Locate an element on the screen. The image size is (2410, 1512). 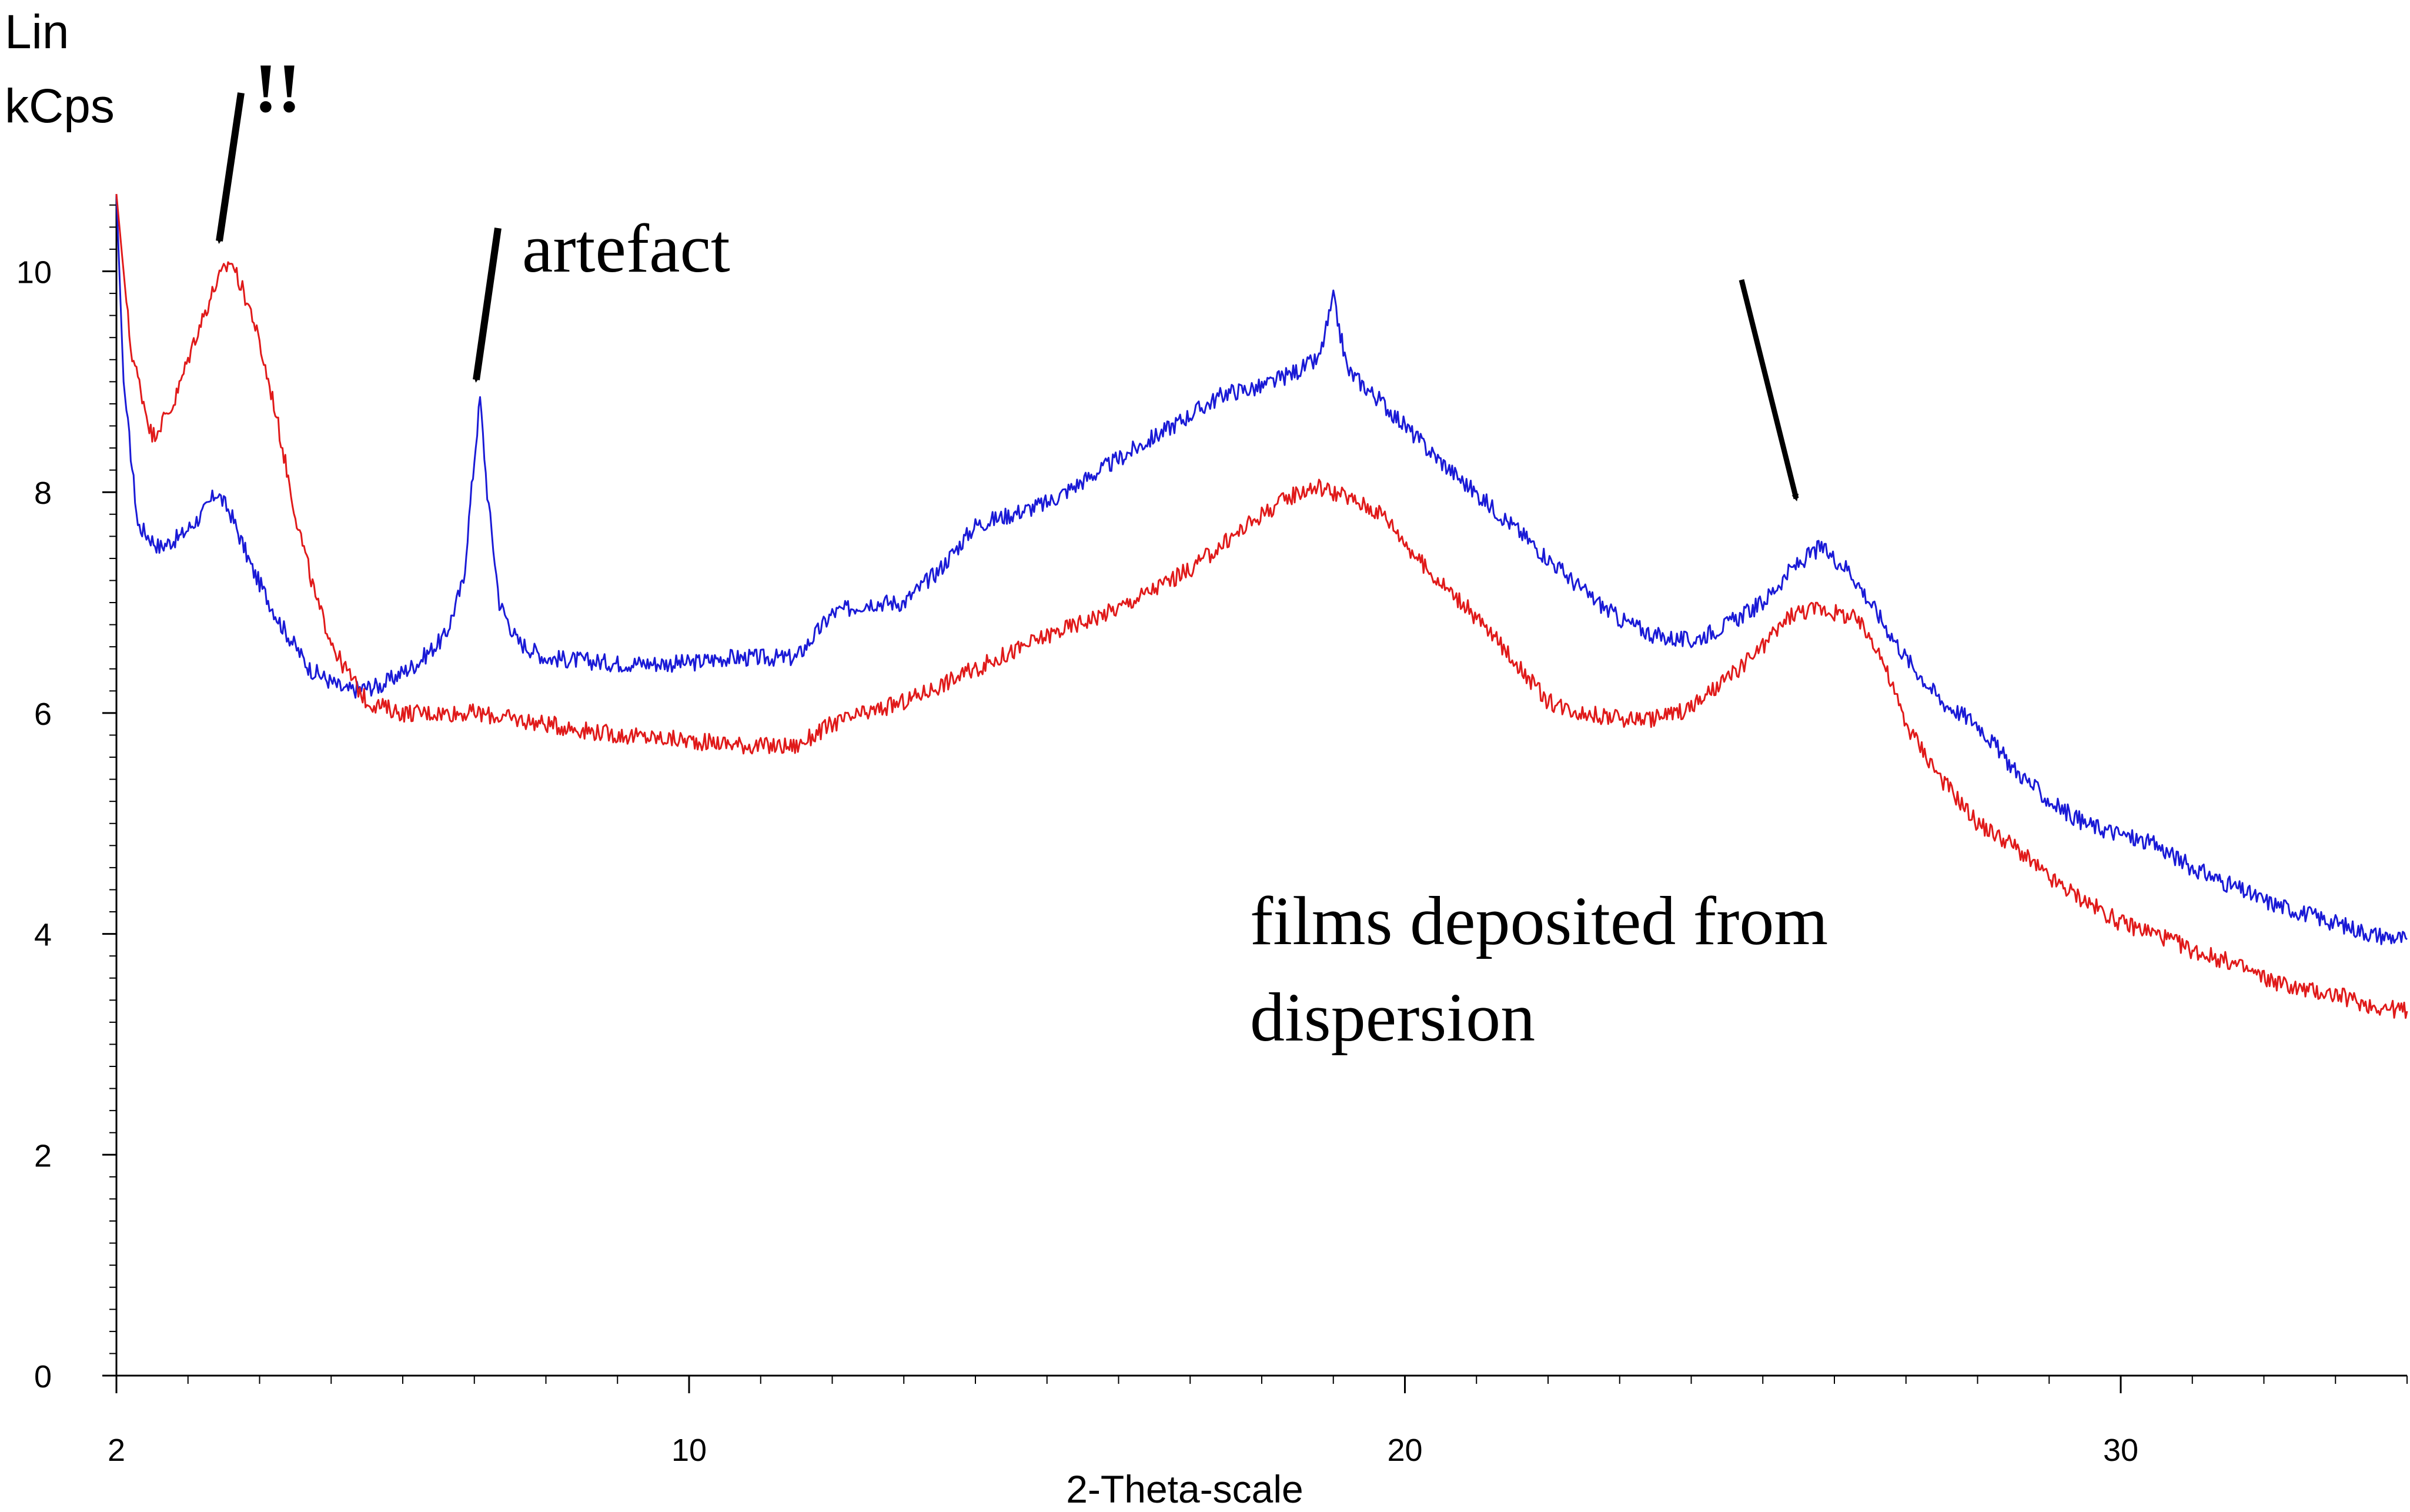
x-ticks: 2 10 20 30 is located at coordinates (1123, 1422).